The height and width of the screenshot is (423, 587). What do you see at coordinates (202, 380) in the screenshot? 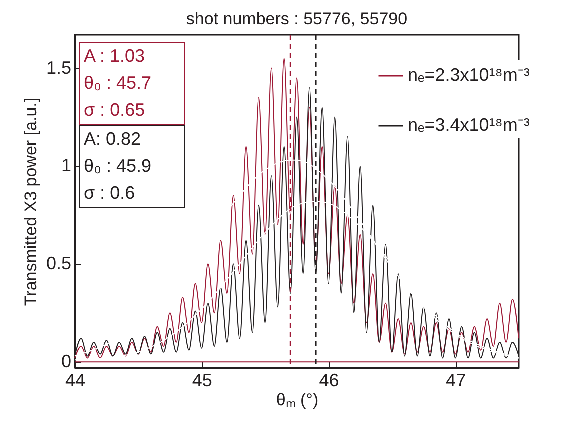
I see `x-tick-label: 45` at bounding box center [202, 380].